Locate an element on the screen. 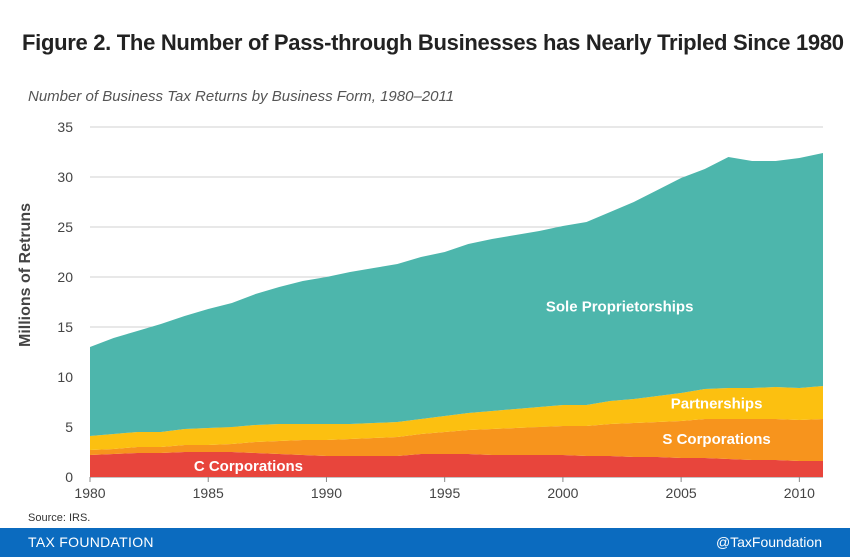 This screenshot has height=557, width=850. x-tick-label: 1990 is located at coordinates (326, 492).